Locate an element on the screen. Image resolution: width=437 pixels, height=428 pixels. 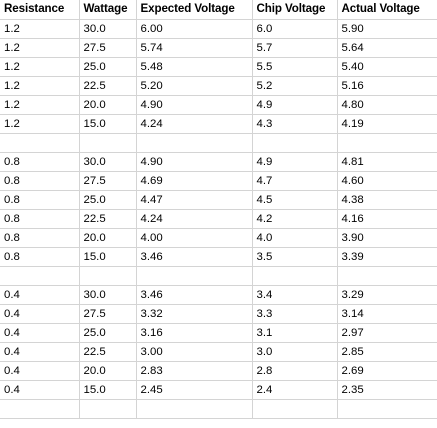
cell-chip-voltage: 4.0 is located at coordinates (295, 238).